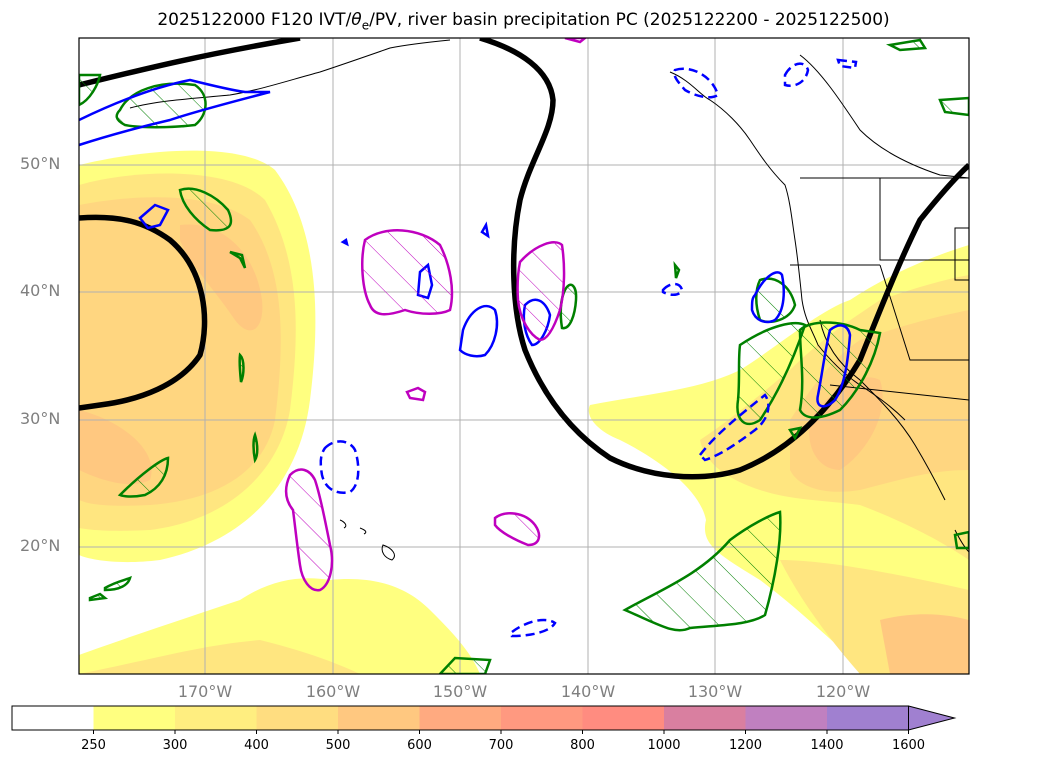 This screenshot has width=1047, height=767. What do you see at coordinates (664, 745) in the screenshot?
I see `colorbar-tick-label: 1000` at bounding box center [664, 745].